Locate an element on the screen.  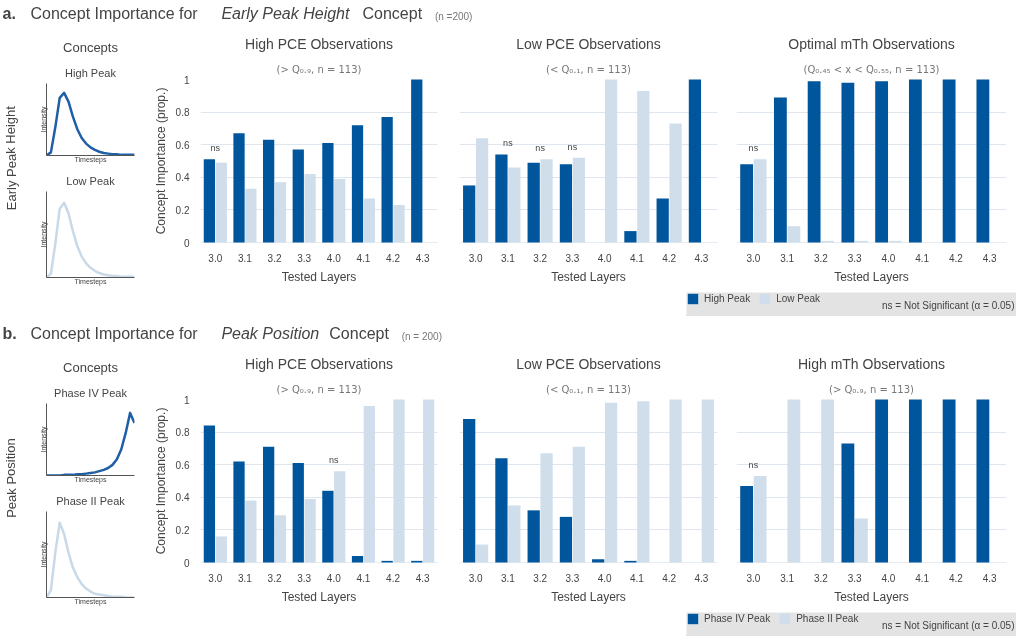
chart-title: High mTh Observations is located at coordinates (871, 363).